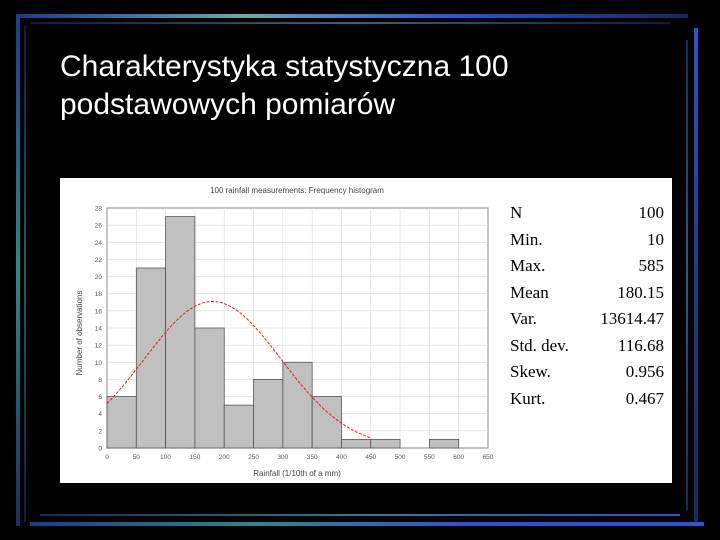  I want to click on slide-title-line1: Charakterystyka statystyczna 100, so click(284, 66).